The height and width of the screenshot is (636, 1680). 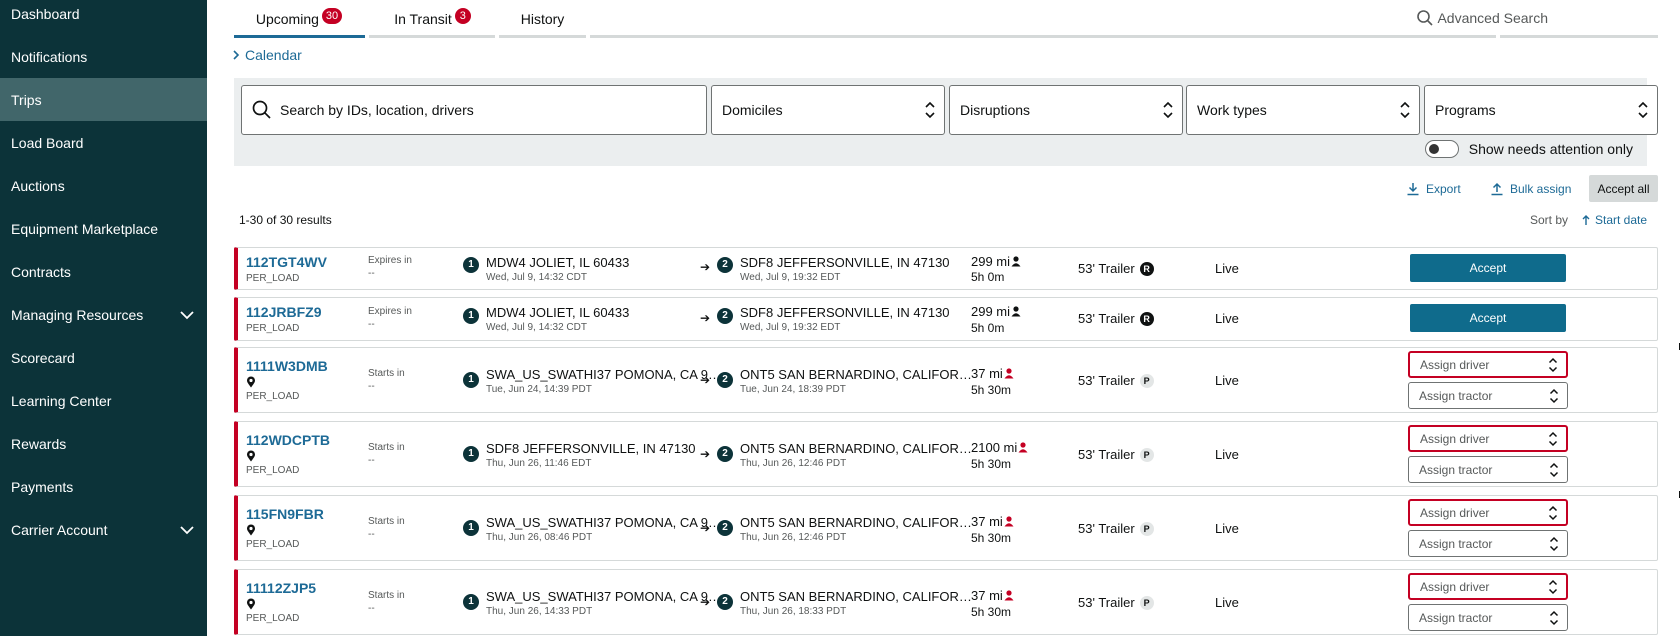 I want to click on sidebar-item-dashboard: Dashboard, so click(x=103, y=17).